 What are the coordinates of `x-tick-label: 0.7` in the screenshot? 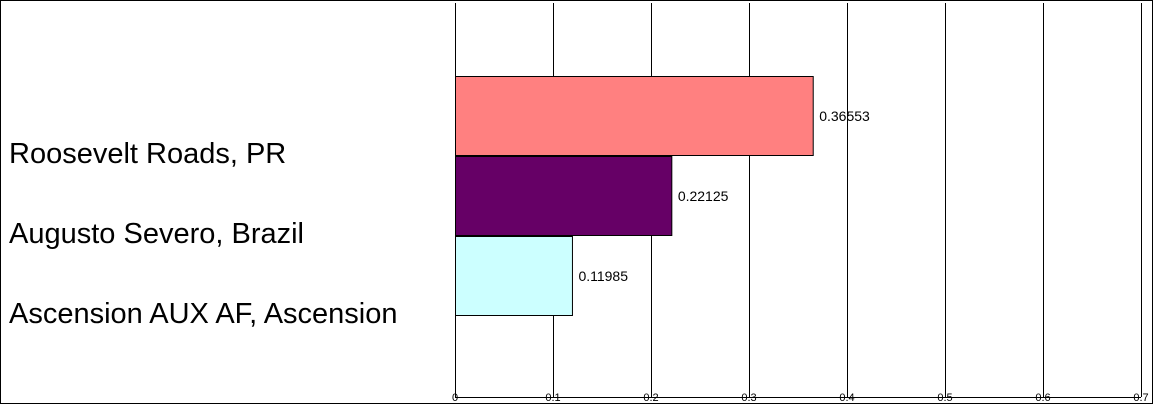 It's located at (1140, 398).